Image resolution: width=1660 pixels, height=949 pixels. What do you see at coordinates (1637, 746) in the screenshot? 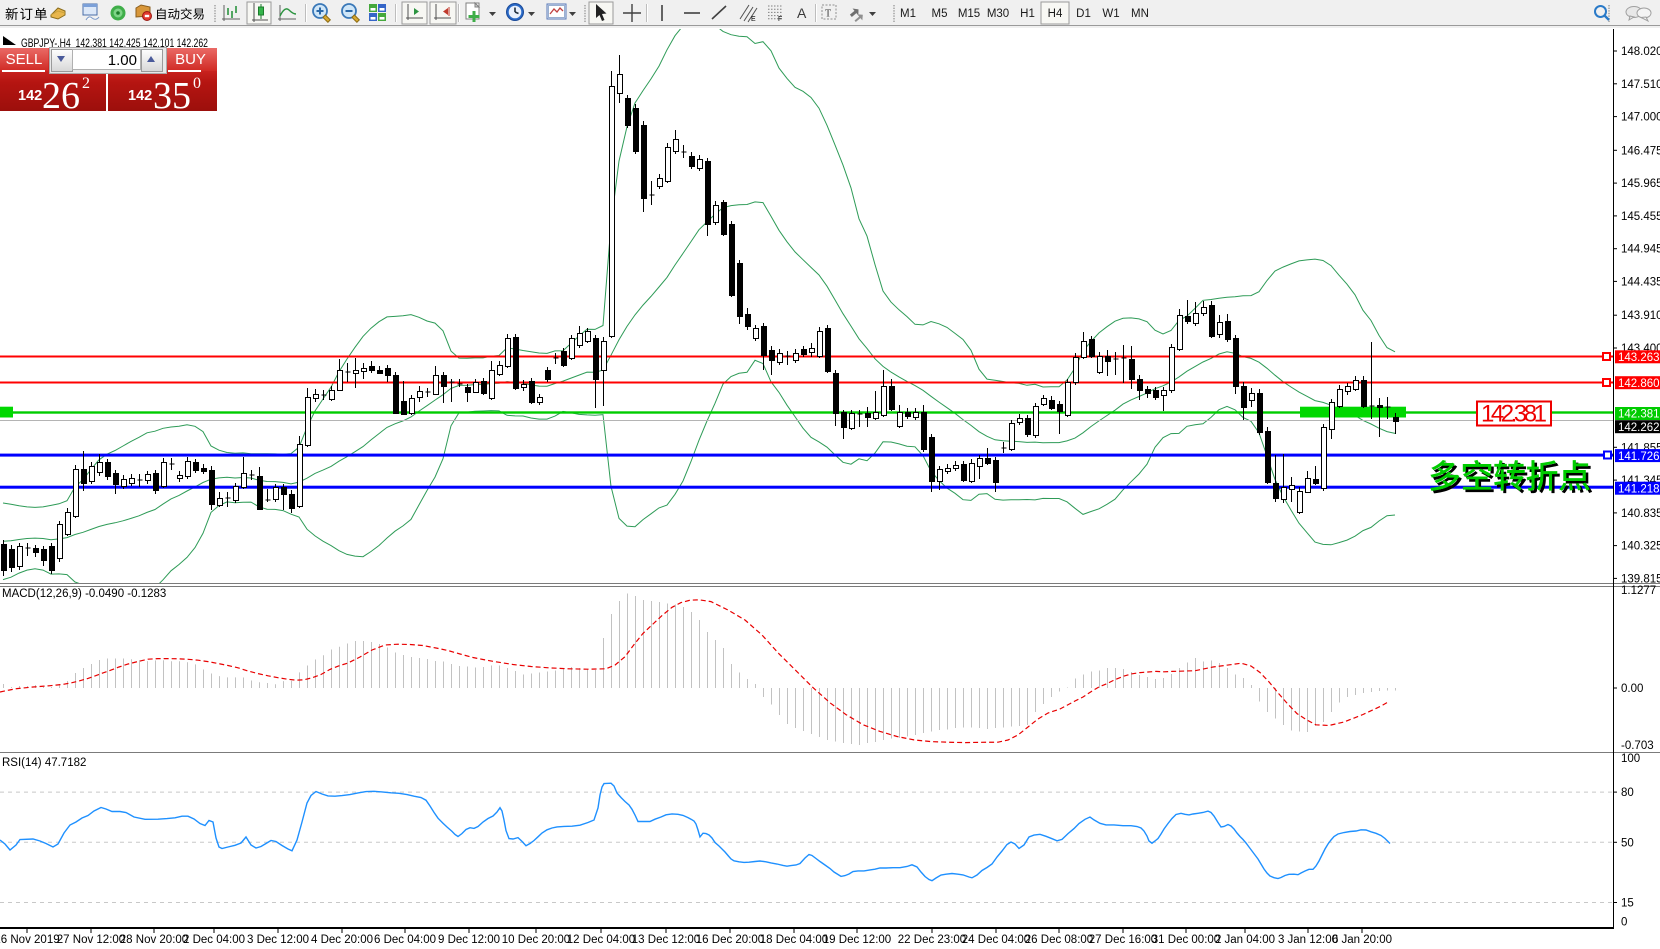
I see `svg-text: -0.703` at bounding box center [1637, 746].